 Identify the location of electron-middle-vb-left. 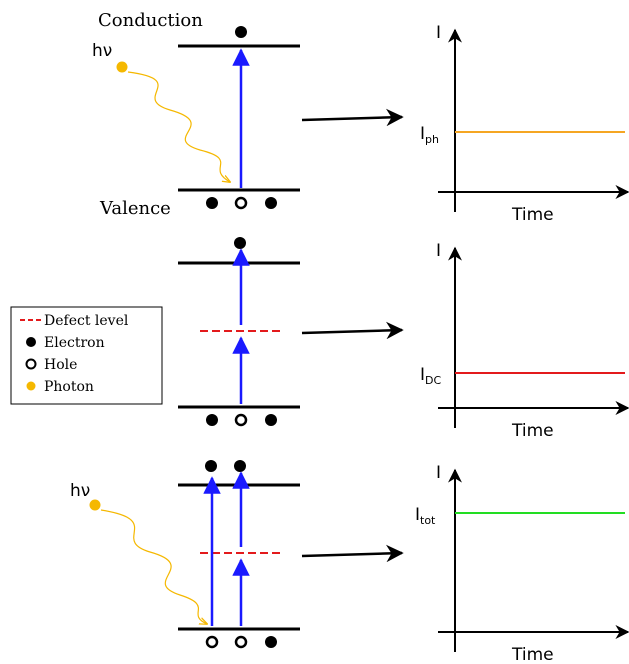
(212, 420).